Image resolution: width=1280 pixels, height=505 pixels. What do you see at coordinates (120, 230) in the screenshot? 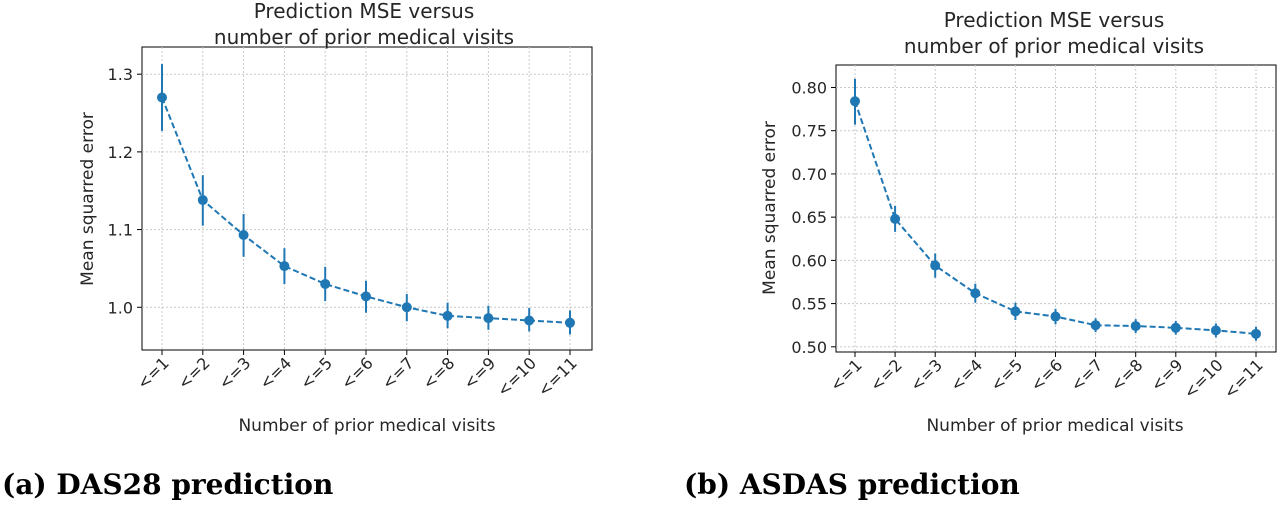
I see `y-tick-label: 1.1` at bounding box center [120, 230].